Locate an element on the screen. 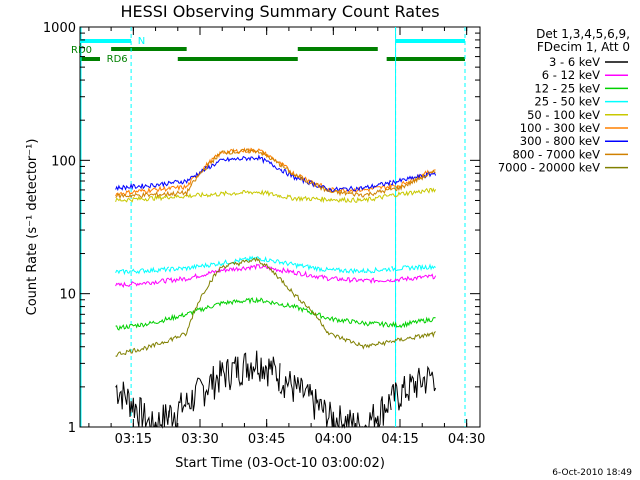  rd0-label: RD0 is located at coordinates (81, 50).